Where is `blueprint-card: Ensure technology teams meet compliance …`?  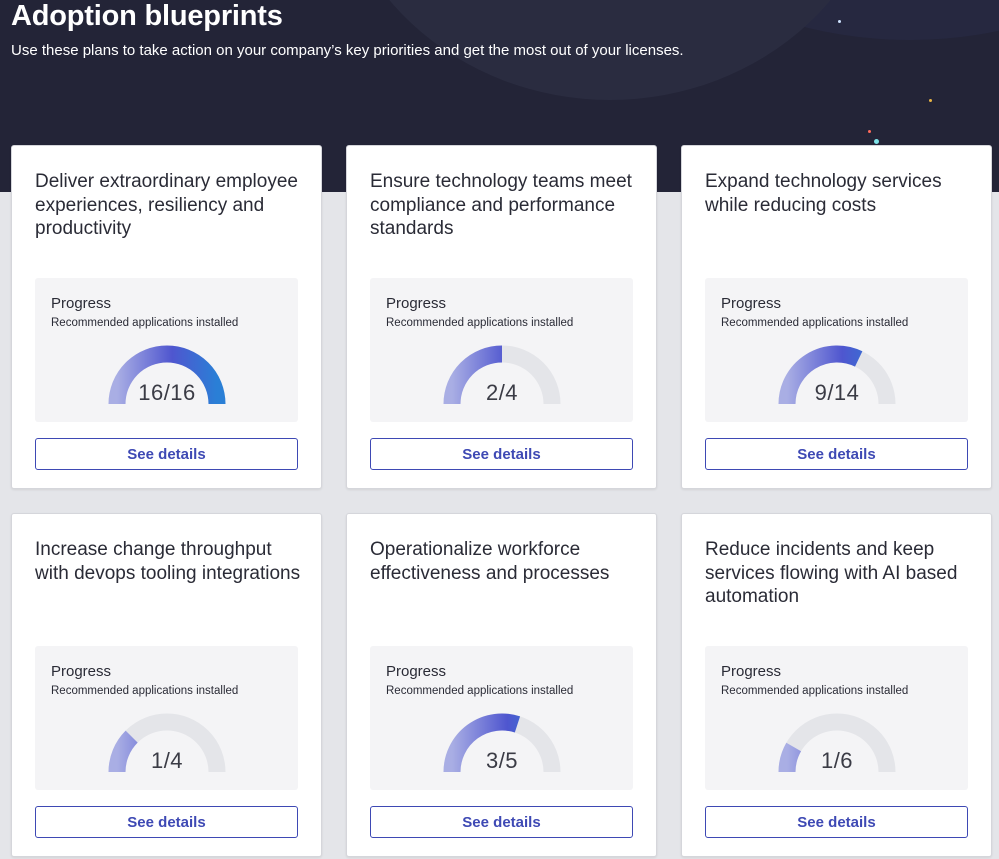 blueprint-card: Ensure technology teams meet compliance … is located at coordinates (501, 317).